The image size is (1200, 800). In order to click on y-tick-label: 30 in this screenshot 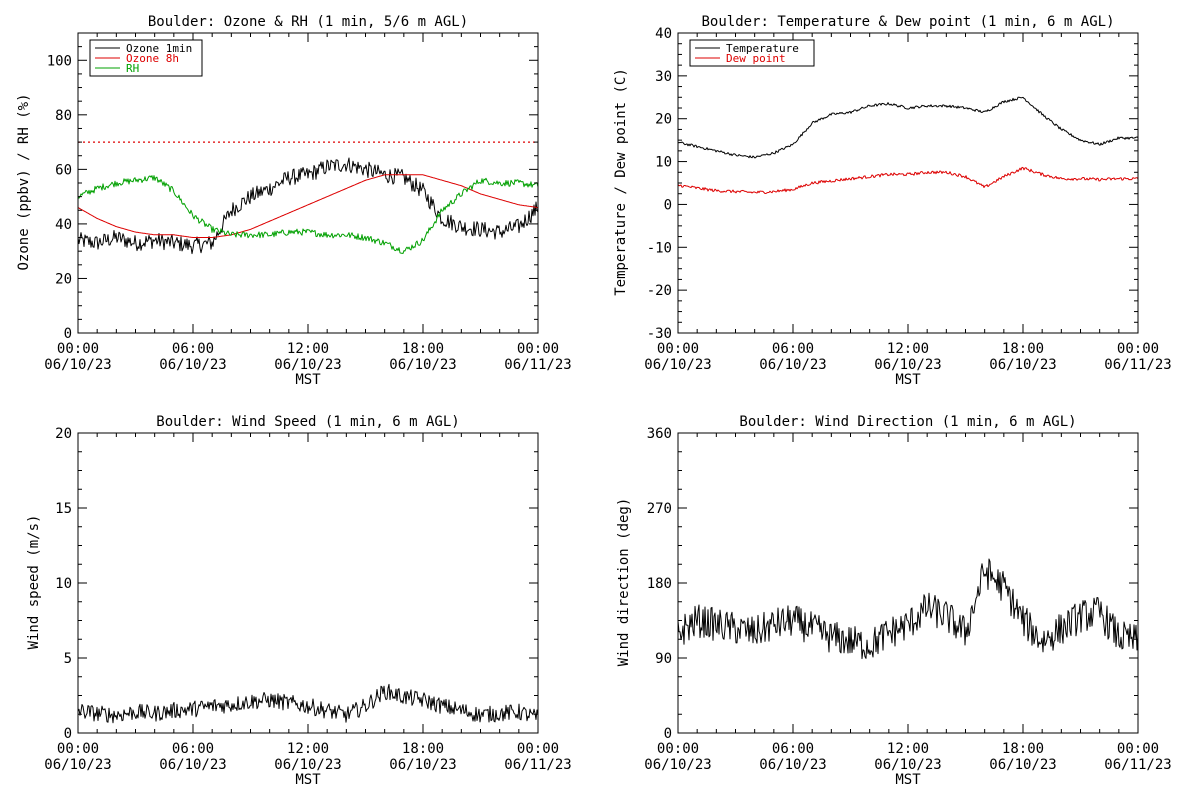, I will do `click(663, 77)`.